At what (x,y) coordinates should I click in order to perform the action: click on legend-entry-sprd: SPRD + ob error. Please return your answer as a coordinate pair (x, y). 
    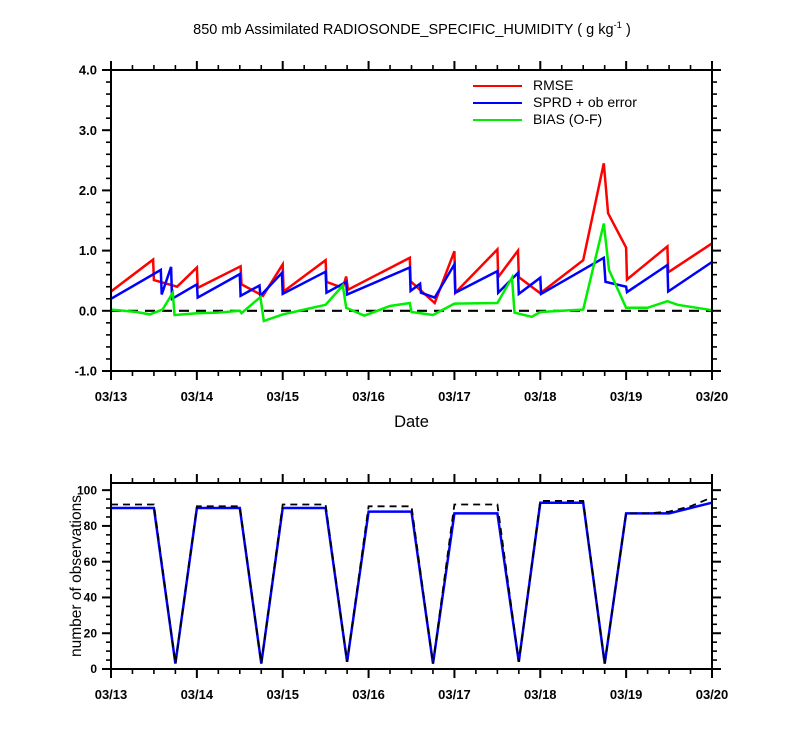
    Looking at the image, I should click on (555, 102).